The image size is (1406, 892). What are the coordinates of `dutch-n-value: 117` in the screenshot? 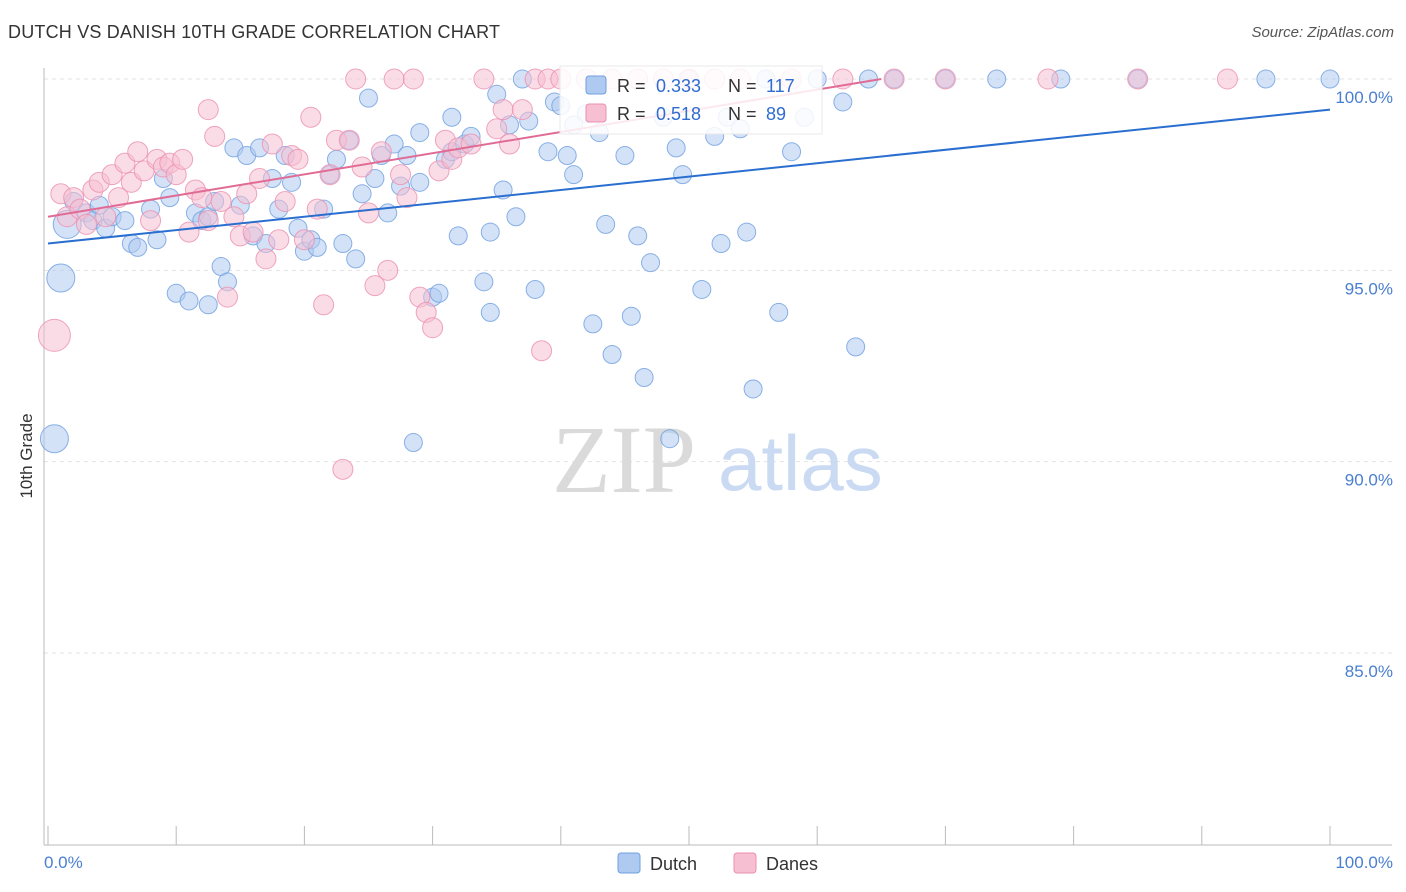 It's located at (780, 86).